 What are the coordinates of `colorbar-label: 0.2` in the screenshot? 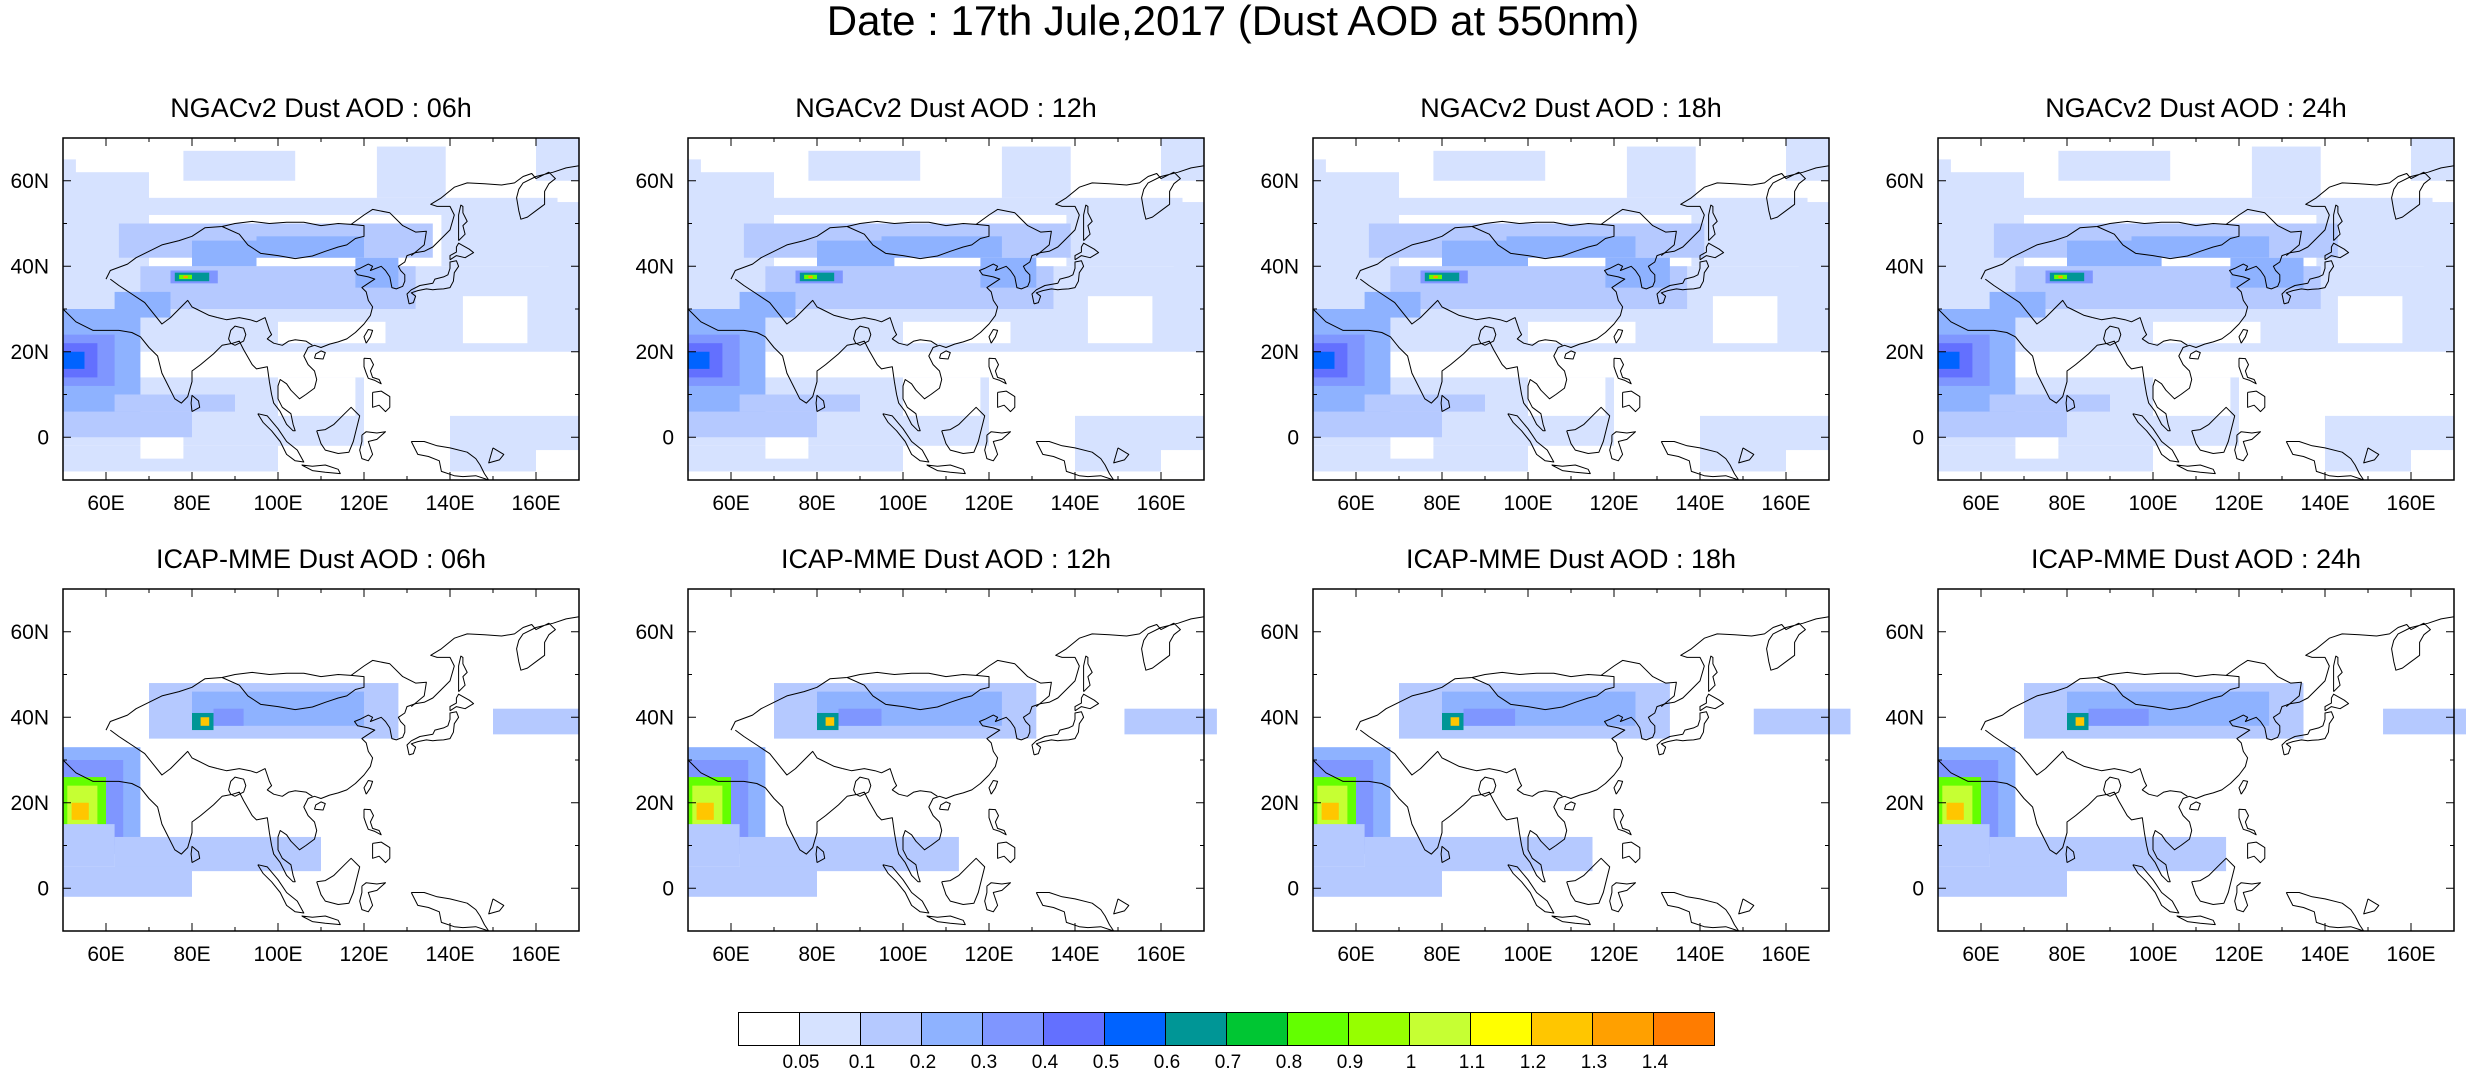 It's located at (923, 1062).